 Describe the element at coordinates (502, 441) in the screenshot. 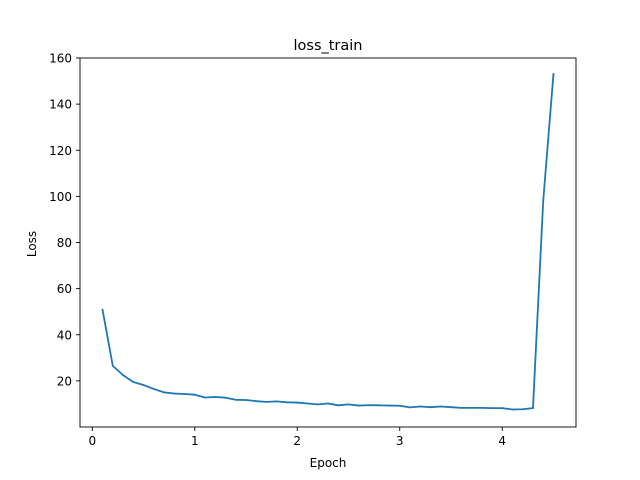

I see `x-tick-label-4: 4` at that location.